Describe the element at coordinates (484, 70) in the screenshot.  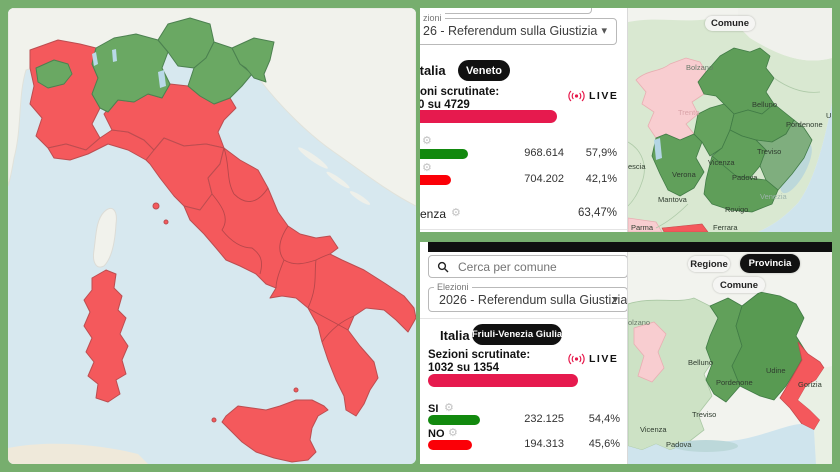
I see `tab-veneto: Veneto` at that location.